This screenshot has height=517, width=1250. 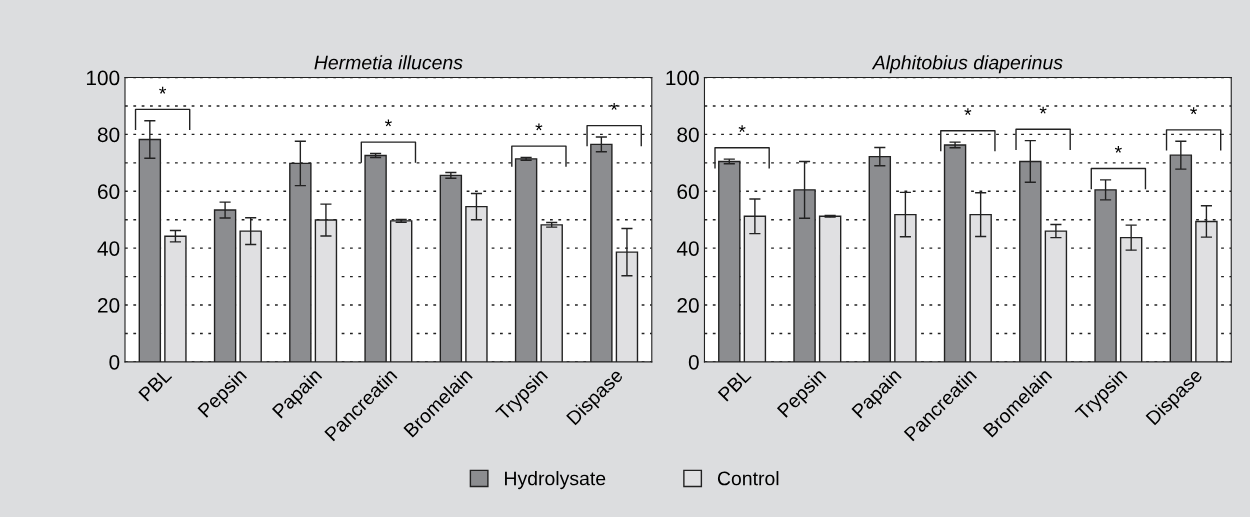 What do you see at coordinates (388, 62) in the screenshot?
I see `chart-title: Hermetia illucens` at bounding box center [388, 62].